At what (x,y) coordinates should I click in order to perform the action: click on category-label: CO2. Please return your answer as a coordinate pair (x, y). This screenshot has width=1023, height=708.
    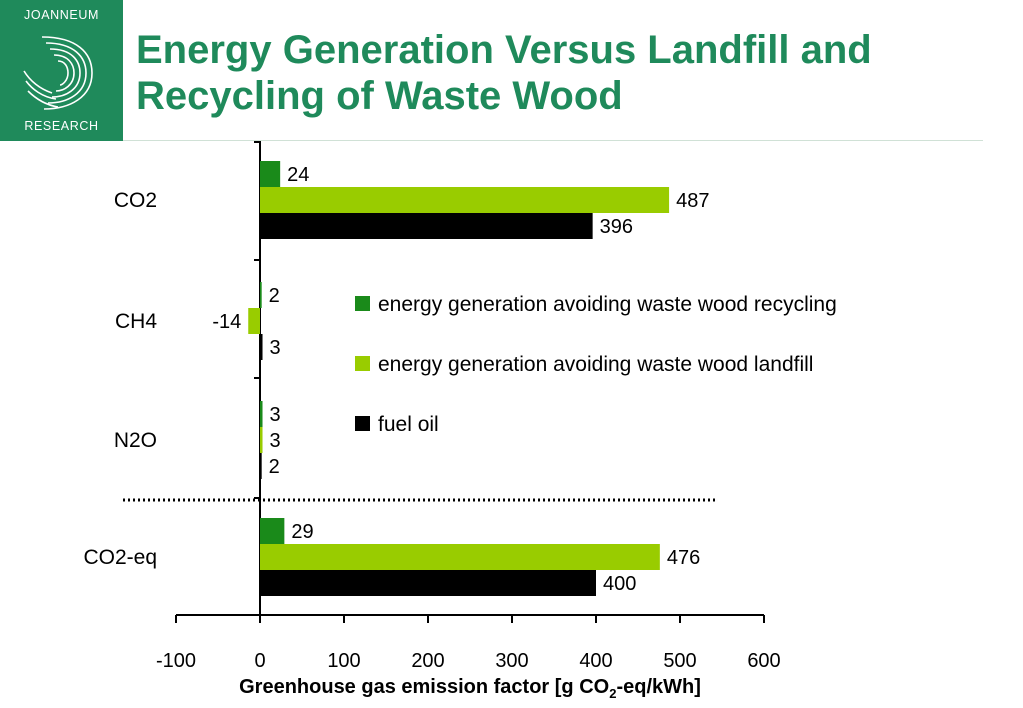
    Looking at the image, I should click on (135, 200).